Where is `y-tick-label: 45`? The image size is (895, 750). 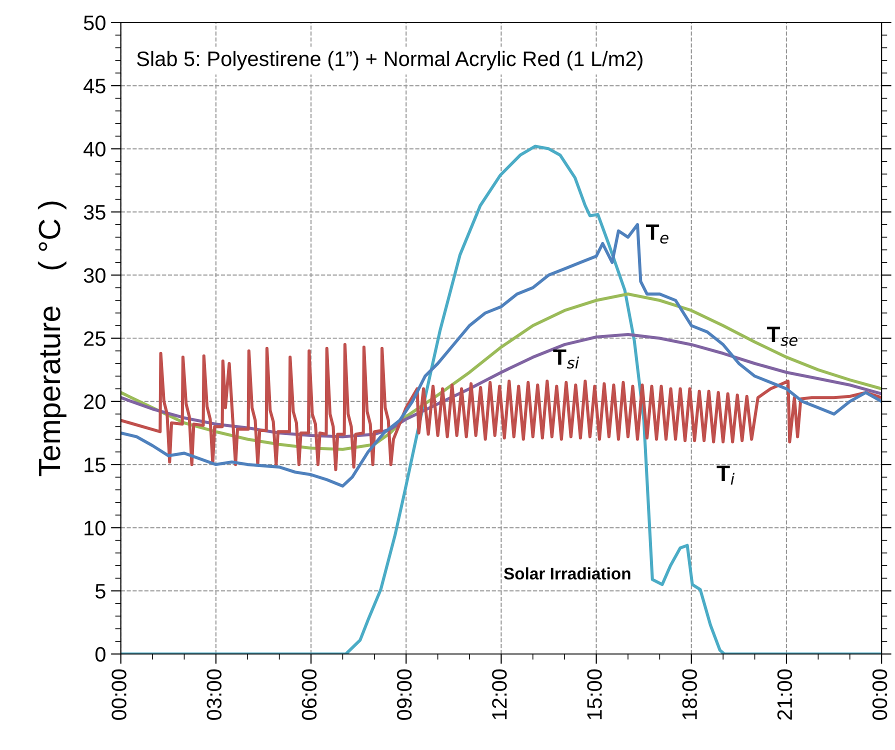
y-tick-label: 45 is located at coordinates (95, 86).